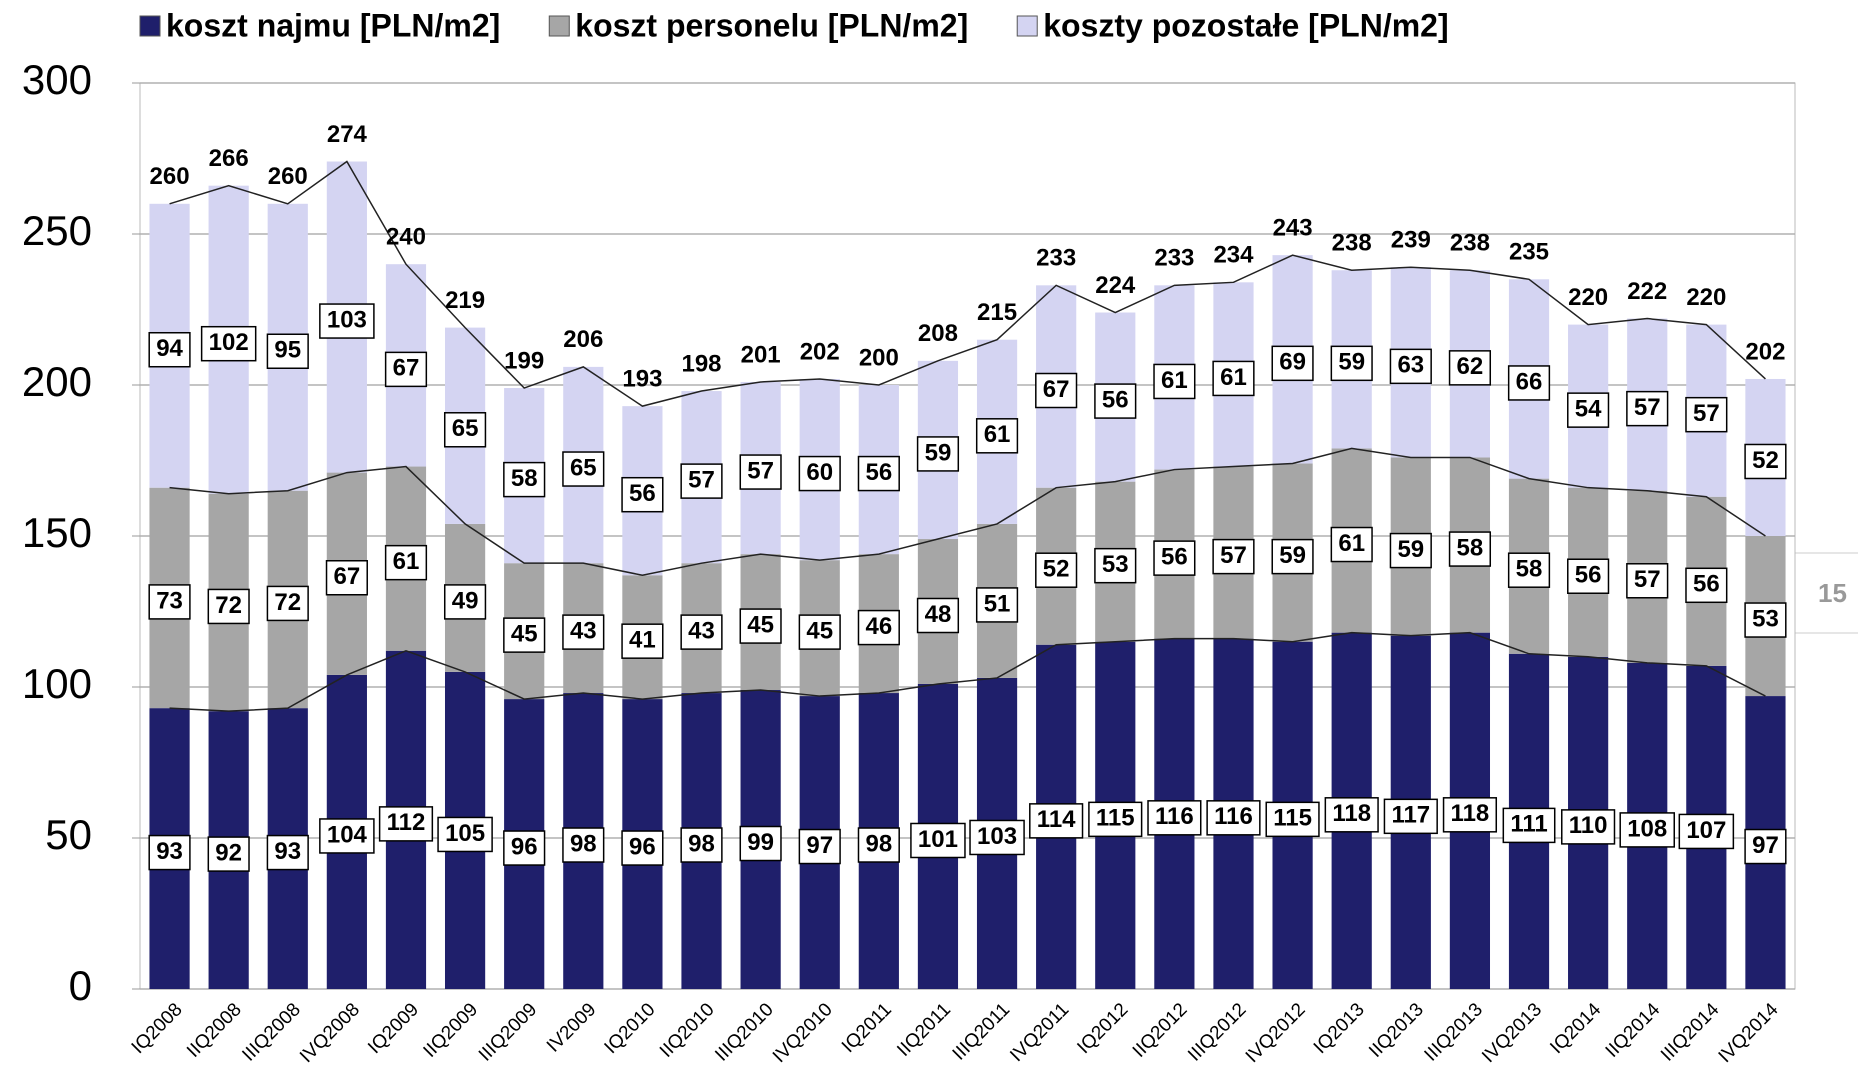 The height and width of the screenshot is (1090, 1858). I want to click on value-label-text: 105, so click(465, 833).